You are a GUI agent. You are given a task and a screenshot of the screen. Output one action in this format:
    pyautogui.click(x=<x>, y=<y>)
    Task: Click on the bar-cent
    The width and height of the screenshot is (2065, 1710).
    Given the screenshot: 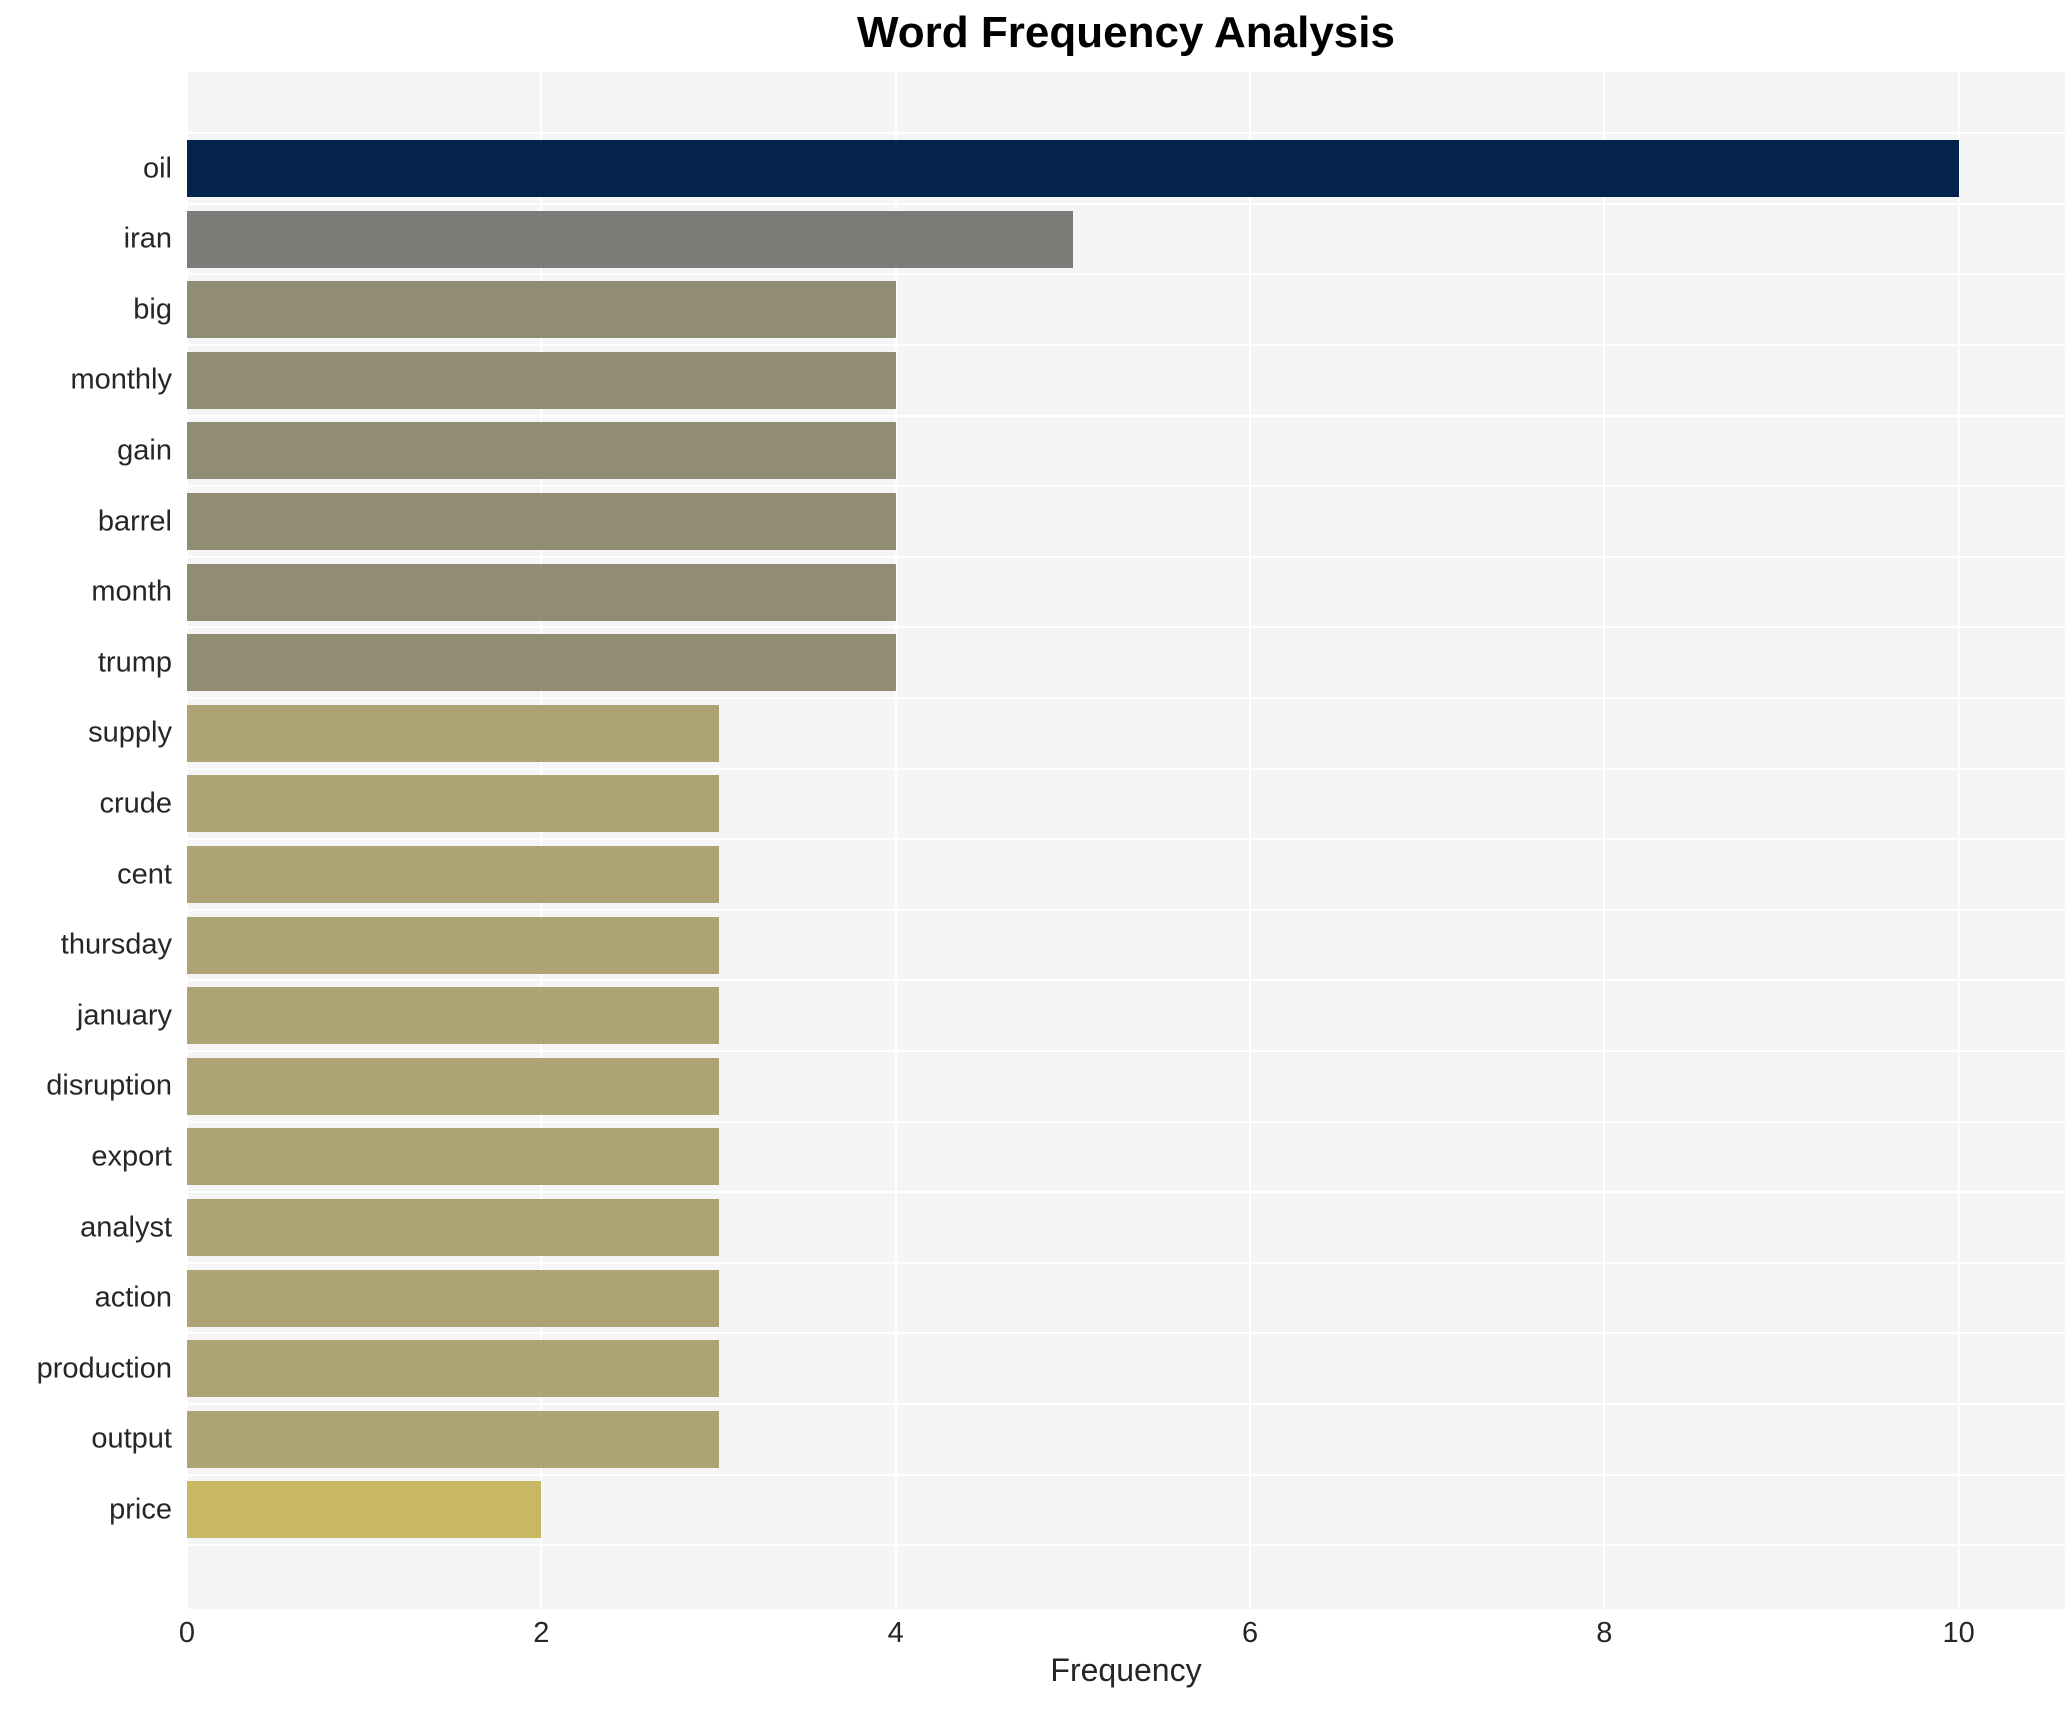 What is the action you would take?
    pyautogui.click(x=453, y=874)
    